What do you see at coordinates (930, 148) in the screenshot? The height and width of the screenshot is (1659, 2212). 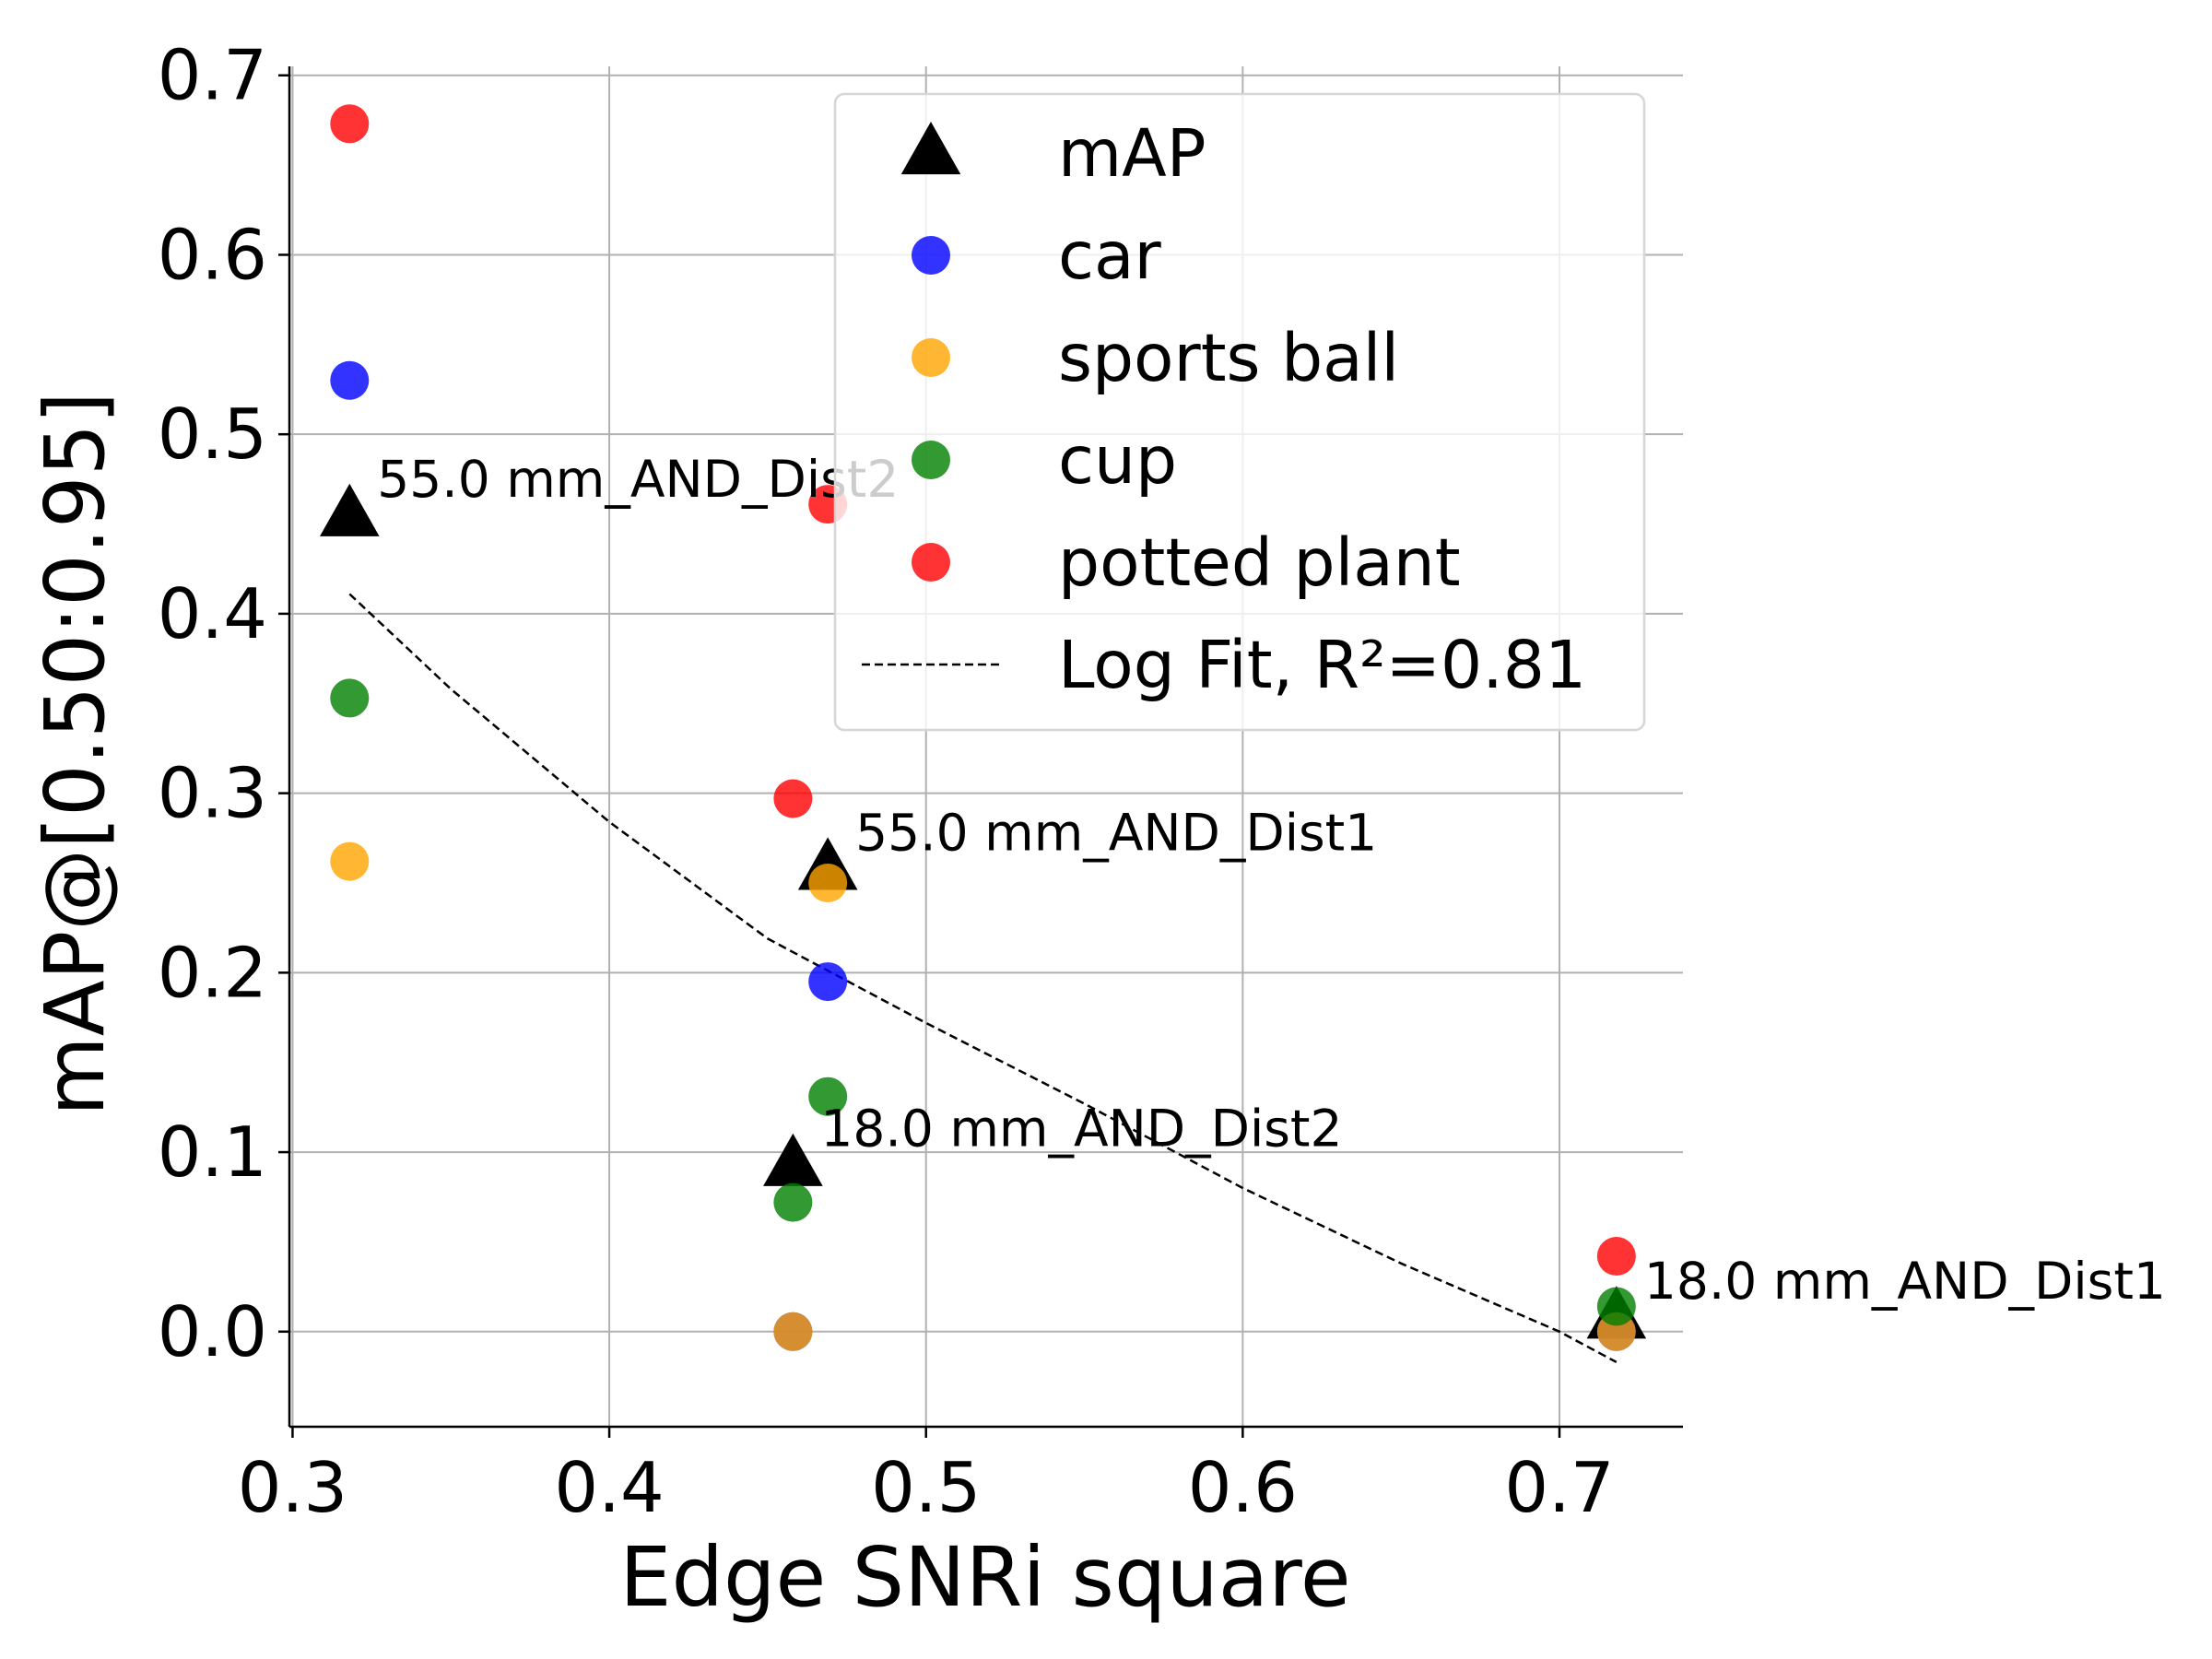 I see `legend-marker-triangle` at bounding box center [930, 148].